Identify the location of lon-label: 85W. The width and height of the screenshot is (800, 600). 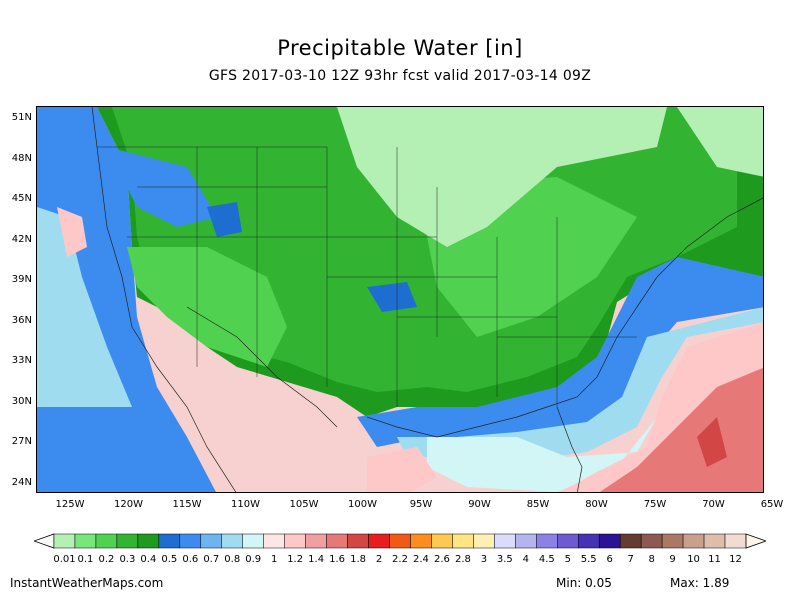
(538, 504).